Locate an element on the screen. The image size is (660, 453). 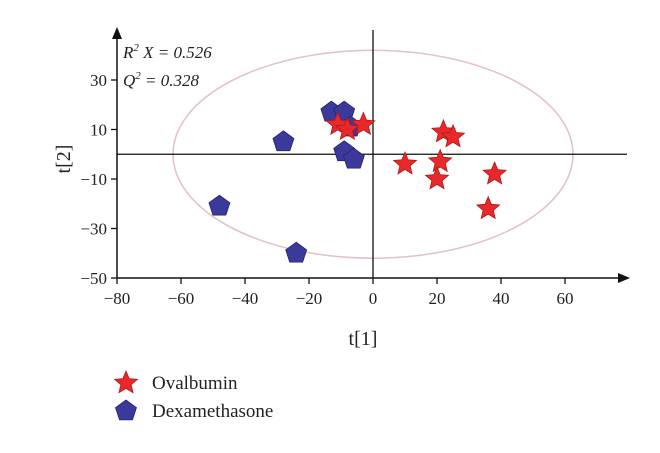
x-tick-label: 60 is located at coordinates (565, 298).